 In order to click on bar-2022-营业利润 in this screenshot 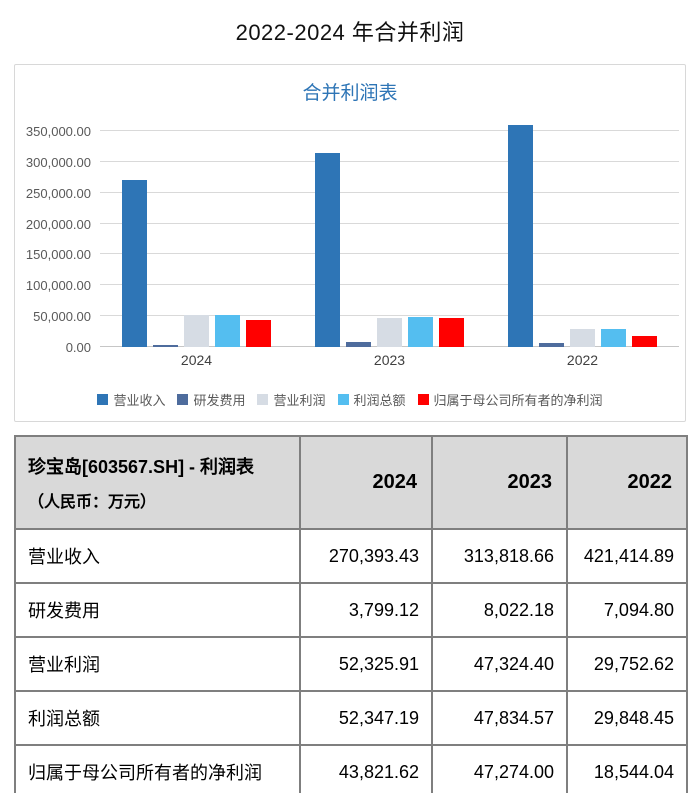, I will do `click(582, 338)`.